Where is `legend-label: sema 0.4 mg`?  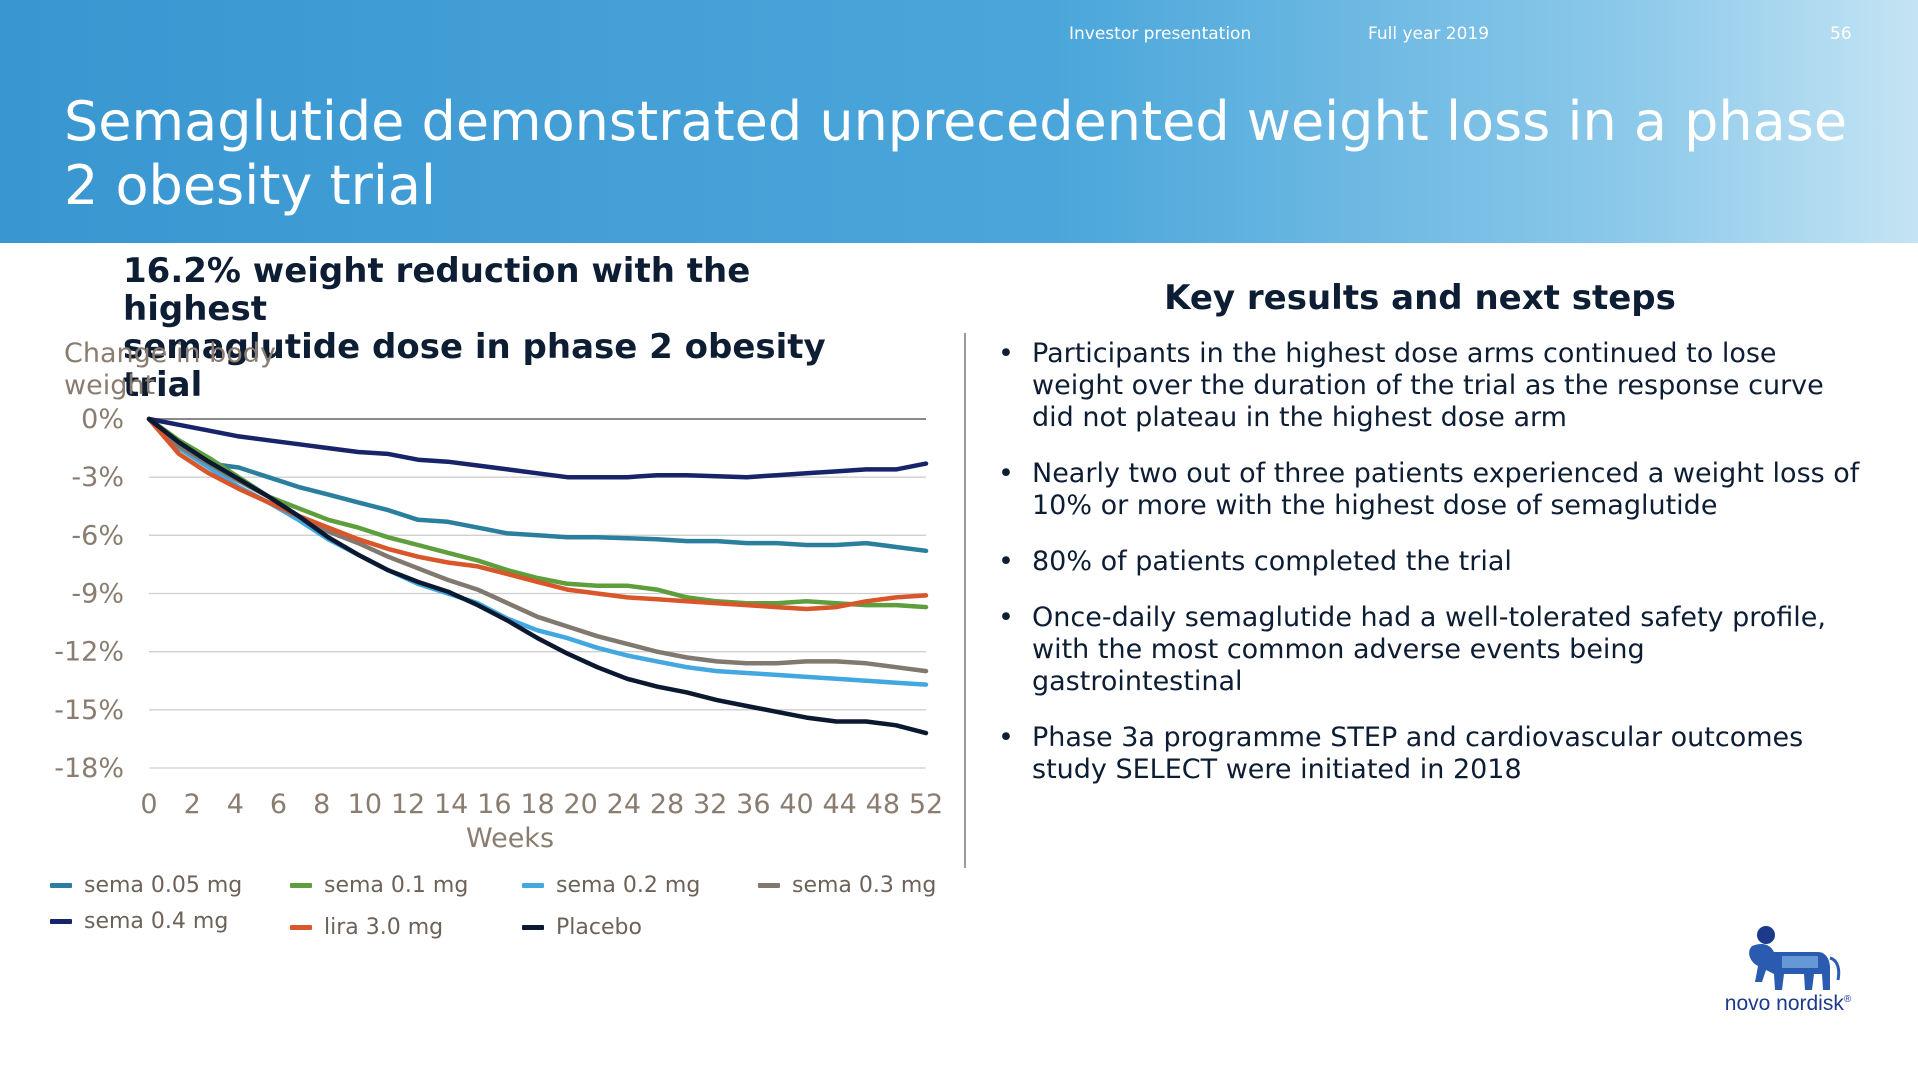
legend-label: sema 0.4 mg is located at coordinates (156, 921).